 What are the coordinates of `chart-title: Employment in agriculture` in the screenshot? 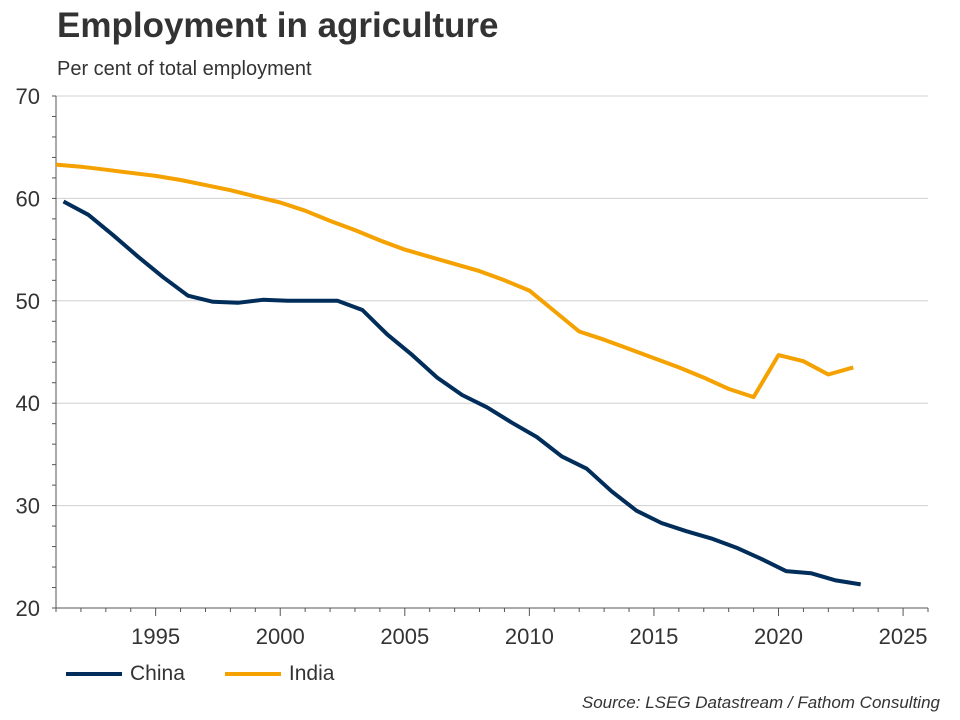 It's located at (278, 25).